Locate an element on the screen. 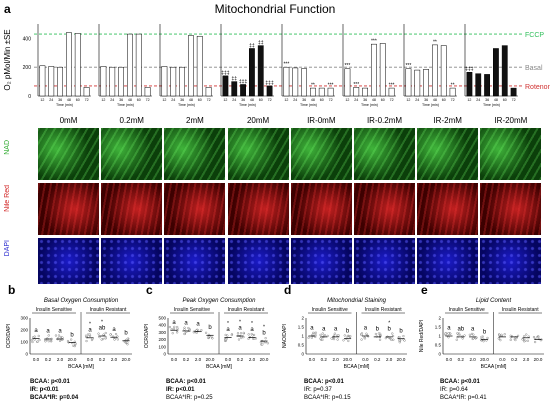 This screenshot has width=550, height=408. panel-letter: e is located at coordinates (424, 290).